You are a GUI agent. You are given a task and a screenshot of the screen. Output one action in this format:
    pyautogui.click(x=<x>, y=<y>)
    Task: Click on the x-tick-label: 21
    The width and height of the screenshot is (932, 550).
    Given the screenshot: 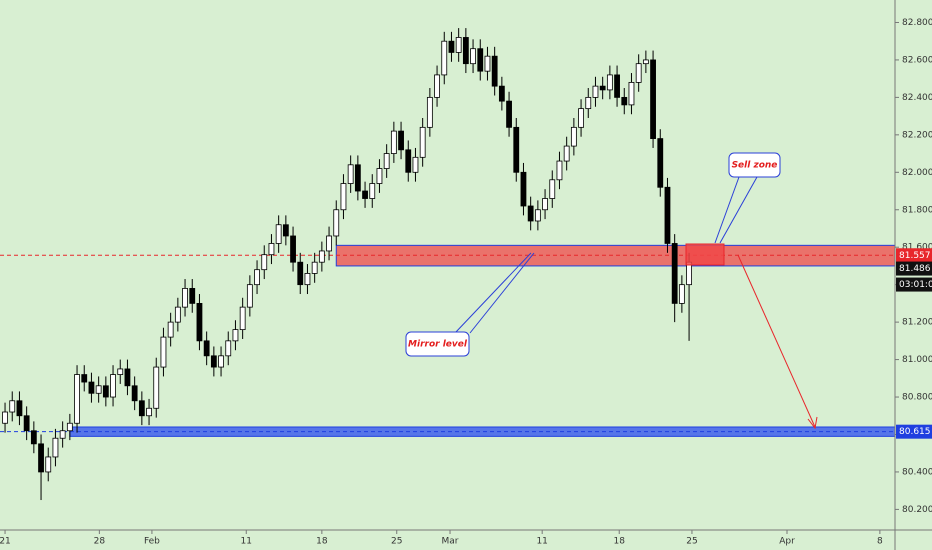 What is the action you would take?
    pyautogui.click(x=5, y=542)
    